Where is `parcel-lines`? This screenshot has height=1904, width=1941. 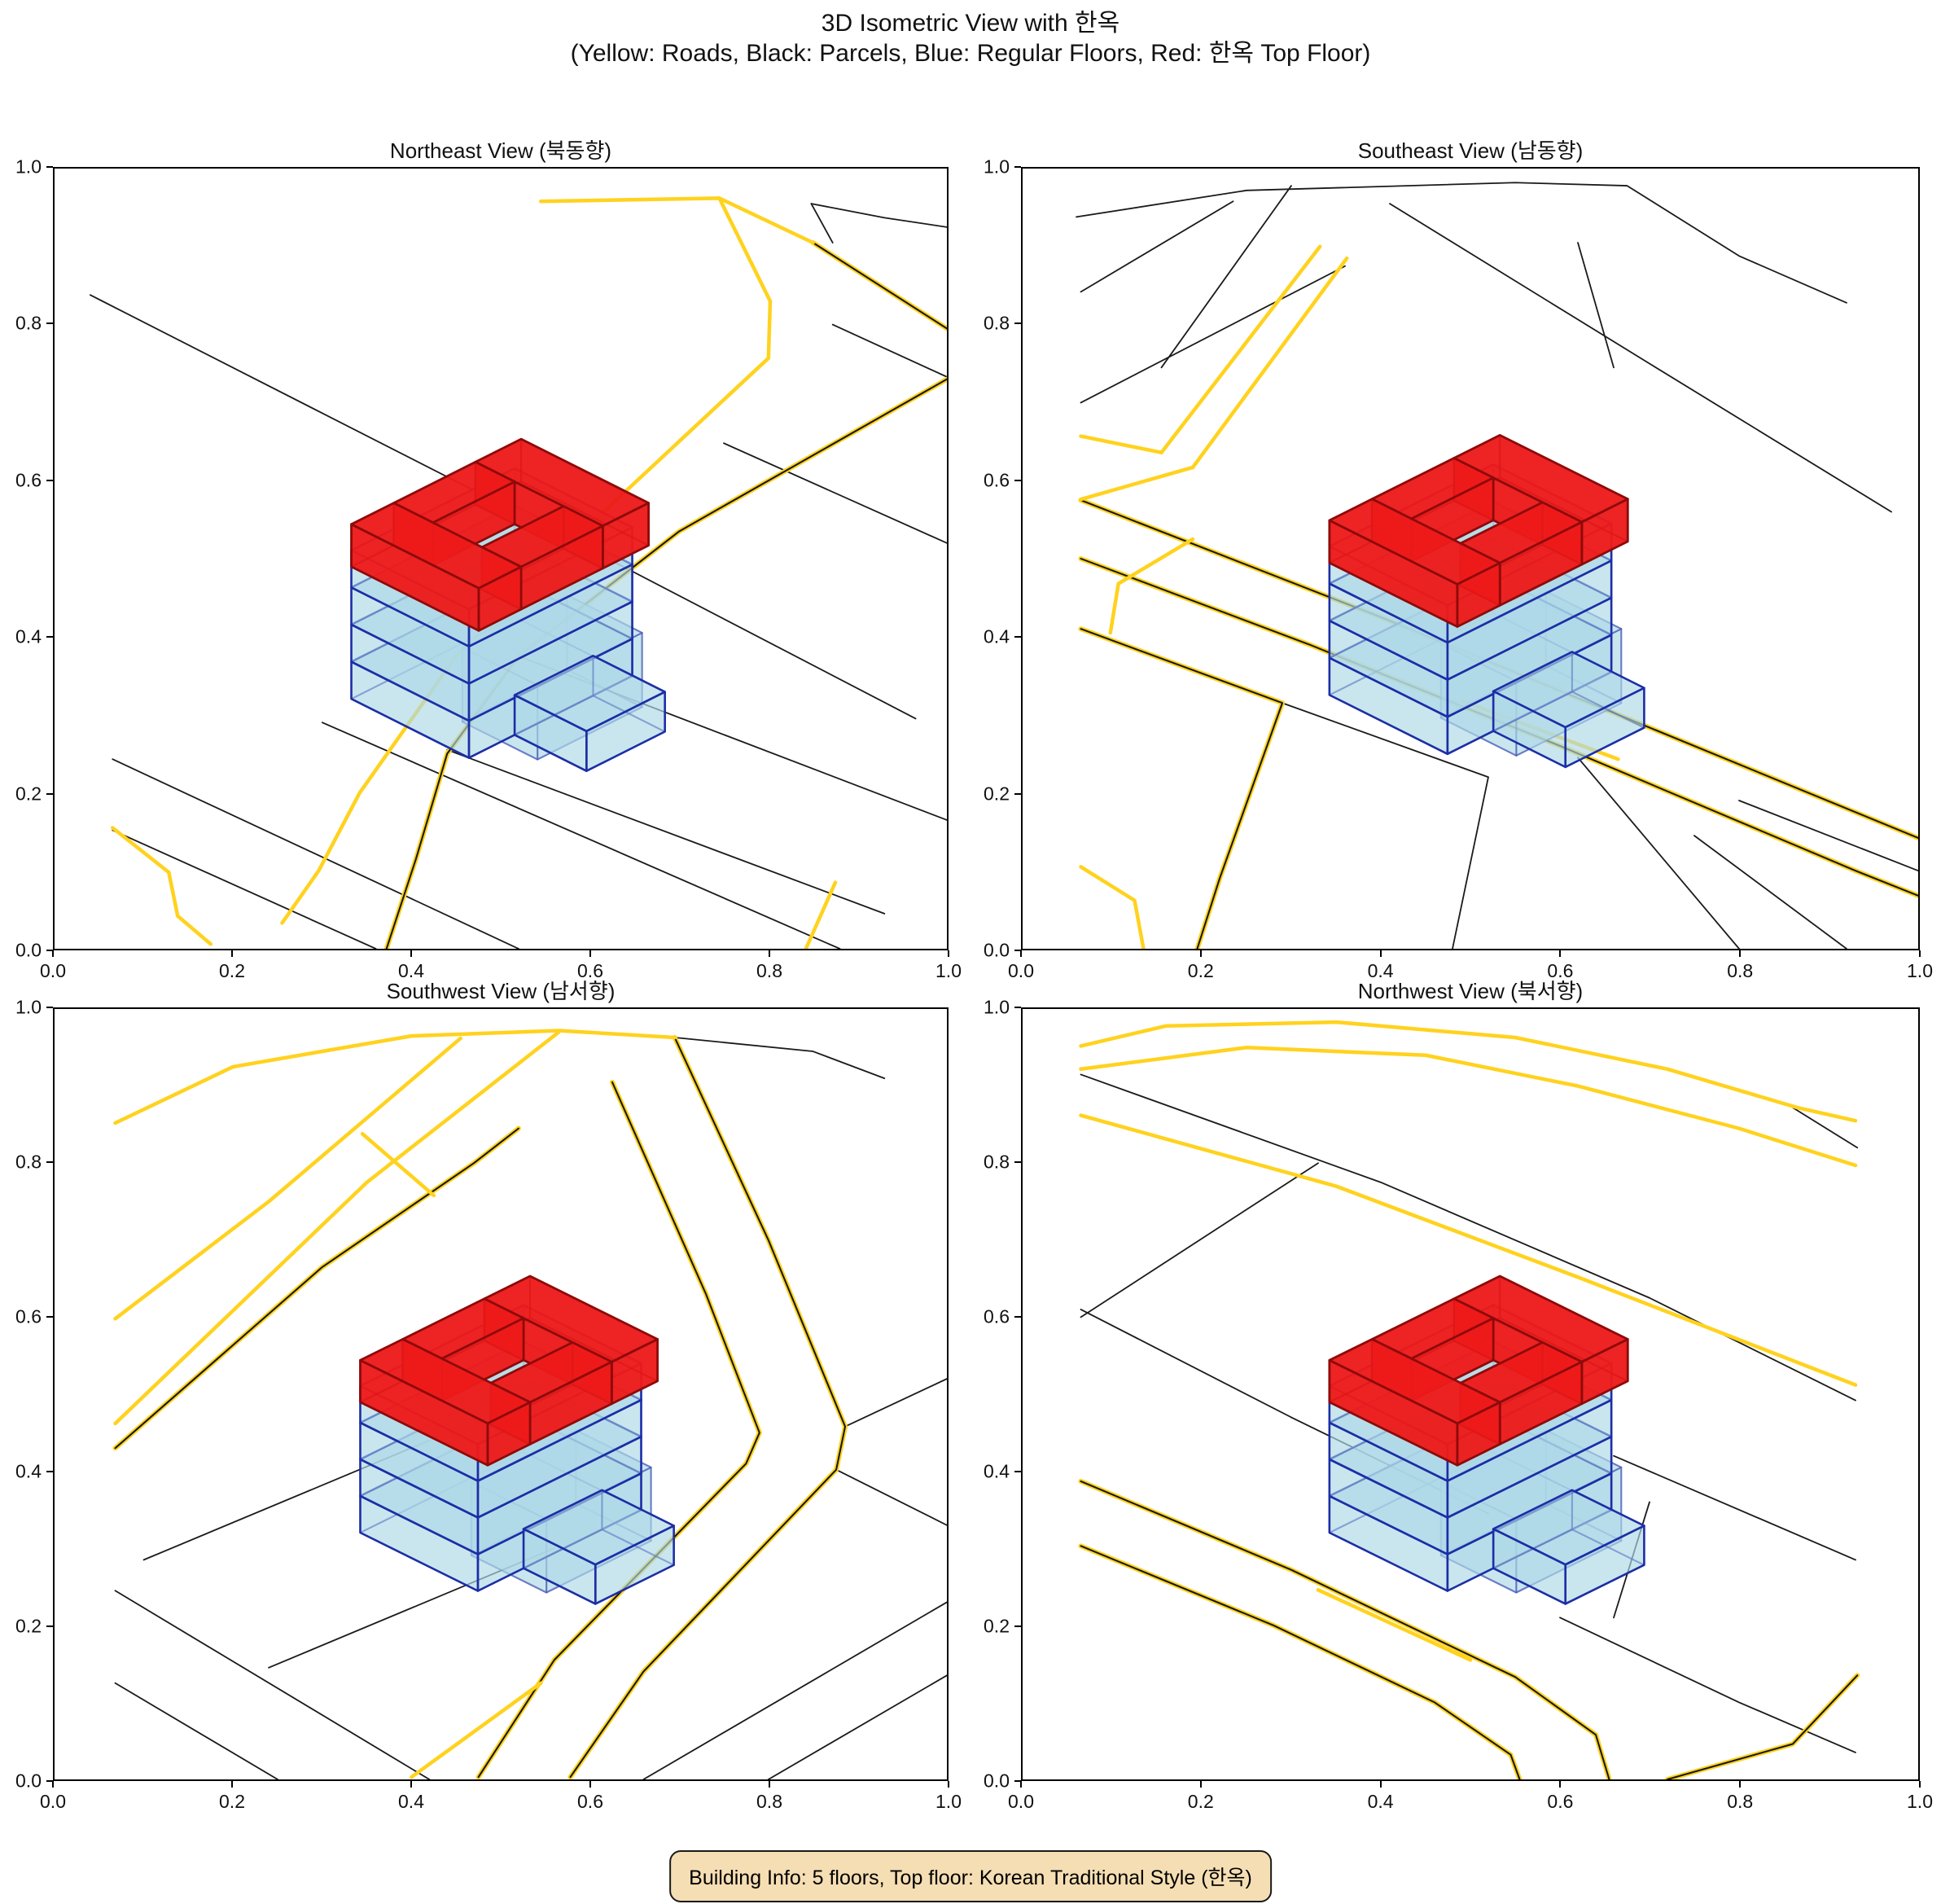
parcel-lines is located at coordinates (1469, 1413).